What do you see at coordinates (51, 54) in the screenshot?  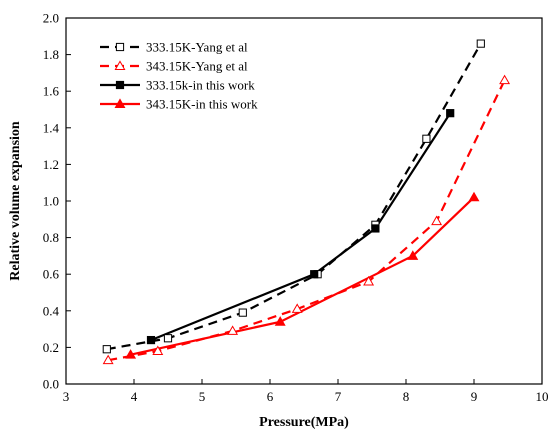 I see `y-tick-label: 1.8` at bounding box center [51, 54].